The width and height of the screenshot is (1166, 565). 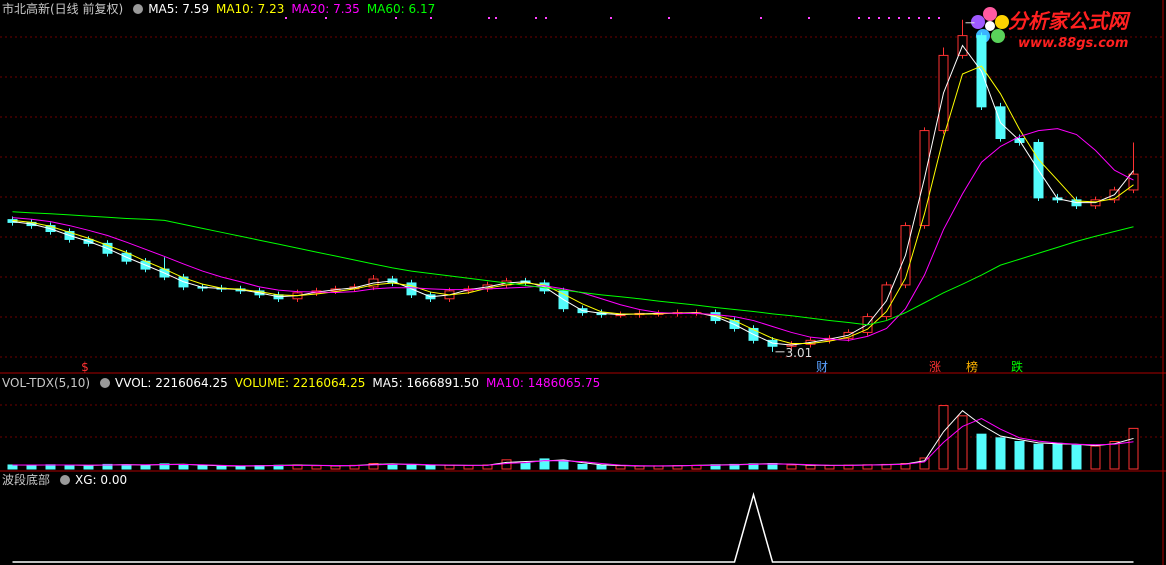 I want to click on logo-title: 分析家公式网, so click(x=1069, y=21).